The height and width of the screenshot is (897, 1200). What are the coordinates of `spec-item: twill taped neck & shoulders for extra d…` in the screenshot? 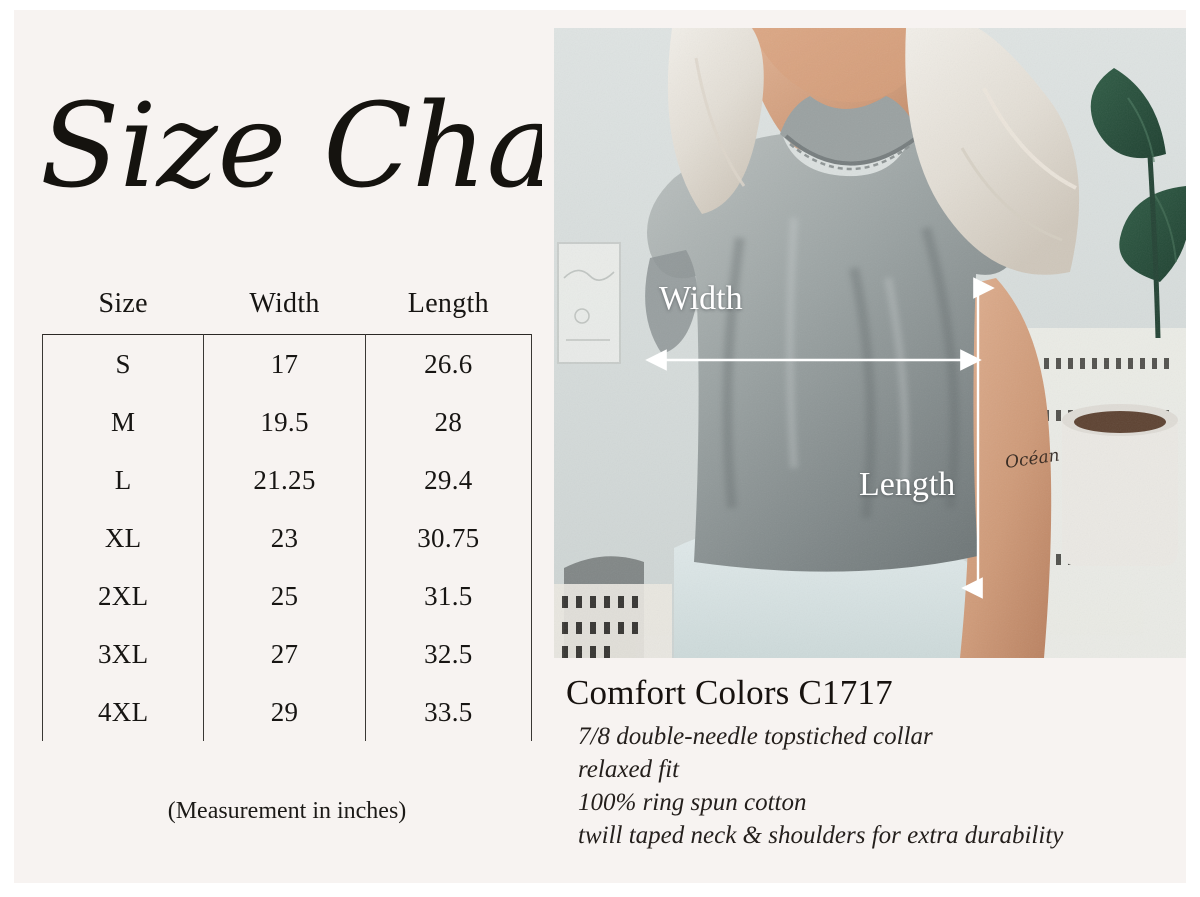 It's located at (821, 835).